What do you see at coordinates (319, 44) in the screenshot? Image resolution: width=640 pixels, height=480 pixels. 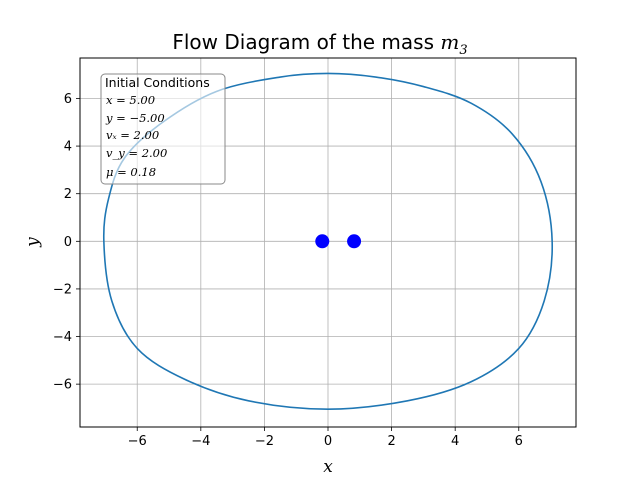 I see `chart-title: Flow Diagram of the mass m3` at bounding box center [319, 44].